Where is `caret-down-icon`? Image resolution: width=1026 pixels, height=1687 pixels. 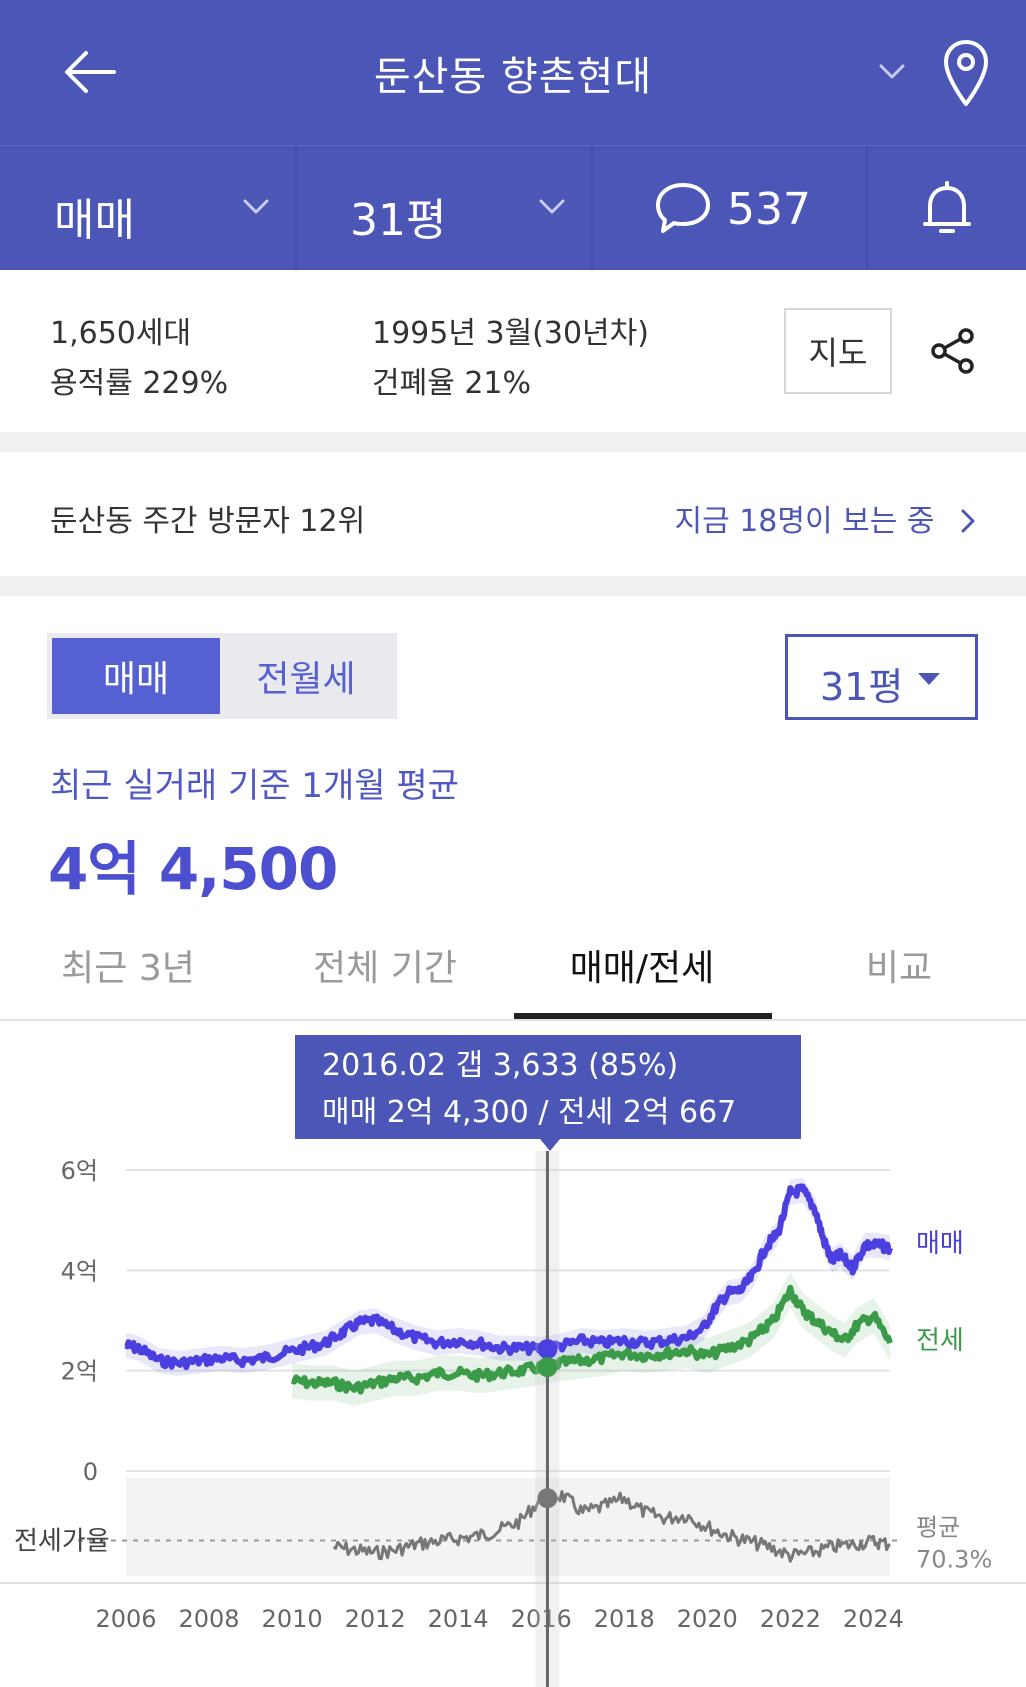 caret-down-icon is located at coordinates (929, 679).